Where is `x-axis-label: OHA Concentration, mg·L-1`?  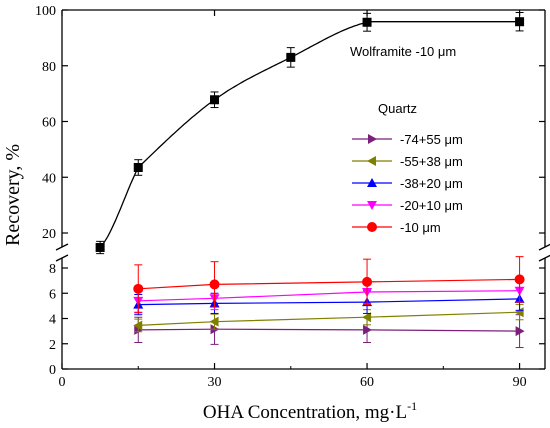 x-axis-label: OHA Concentration, mg·L-1 is located at coordinates (310, 411).